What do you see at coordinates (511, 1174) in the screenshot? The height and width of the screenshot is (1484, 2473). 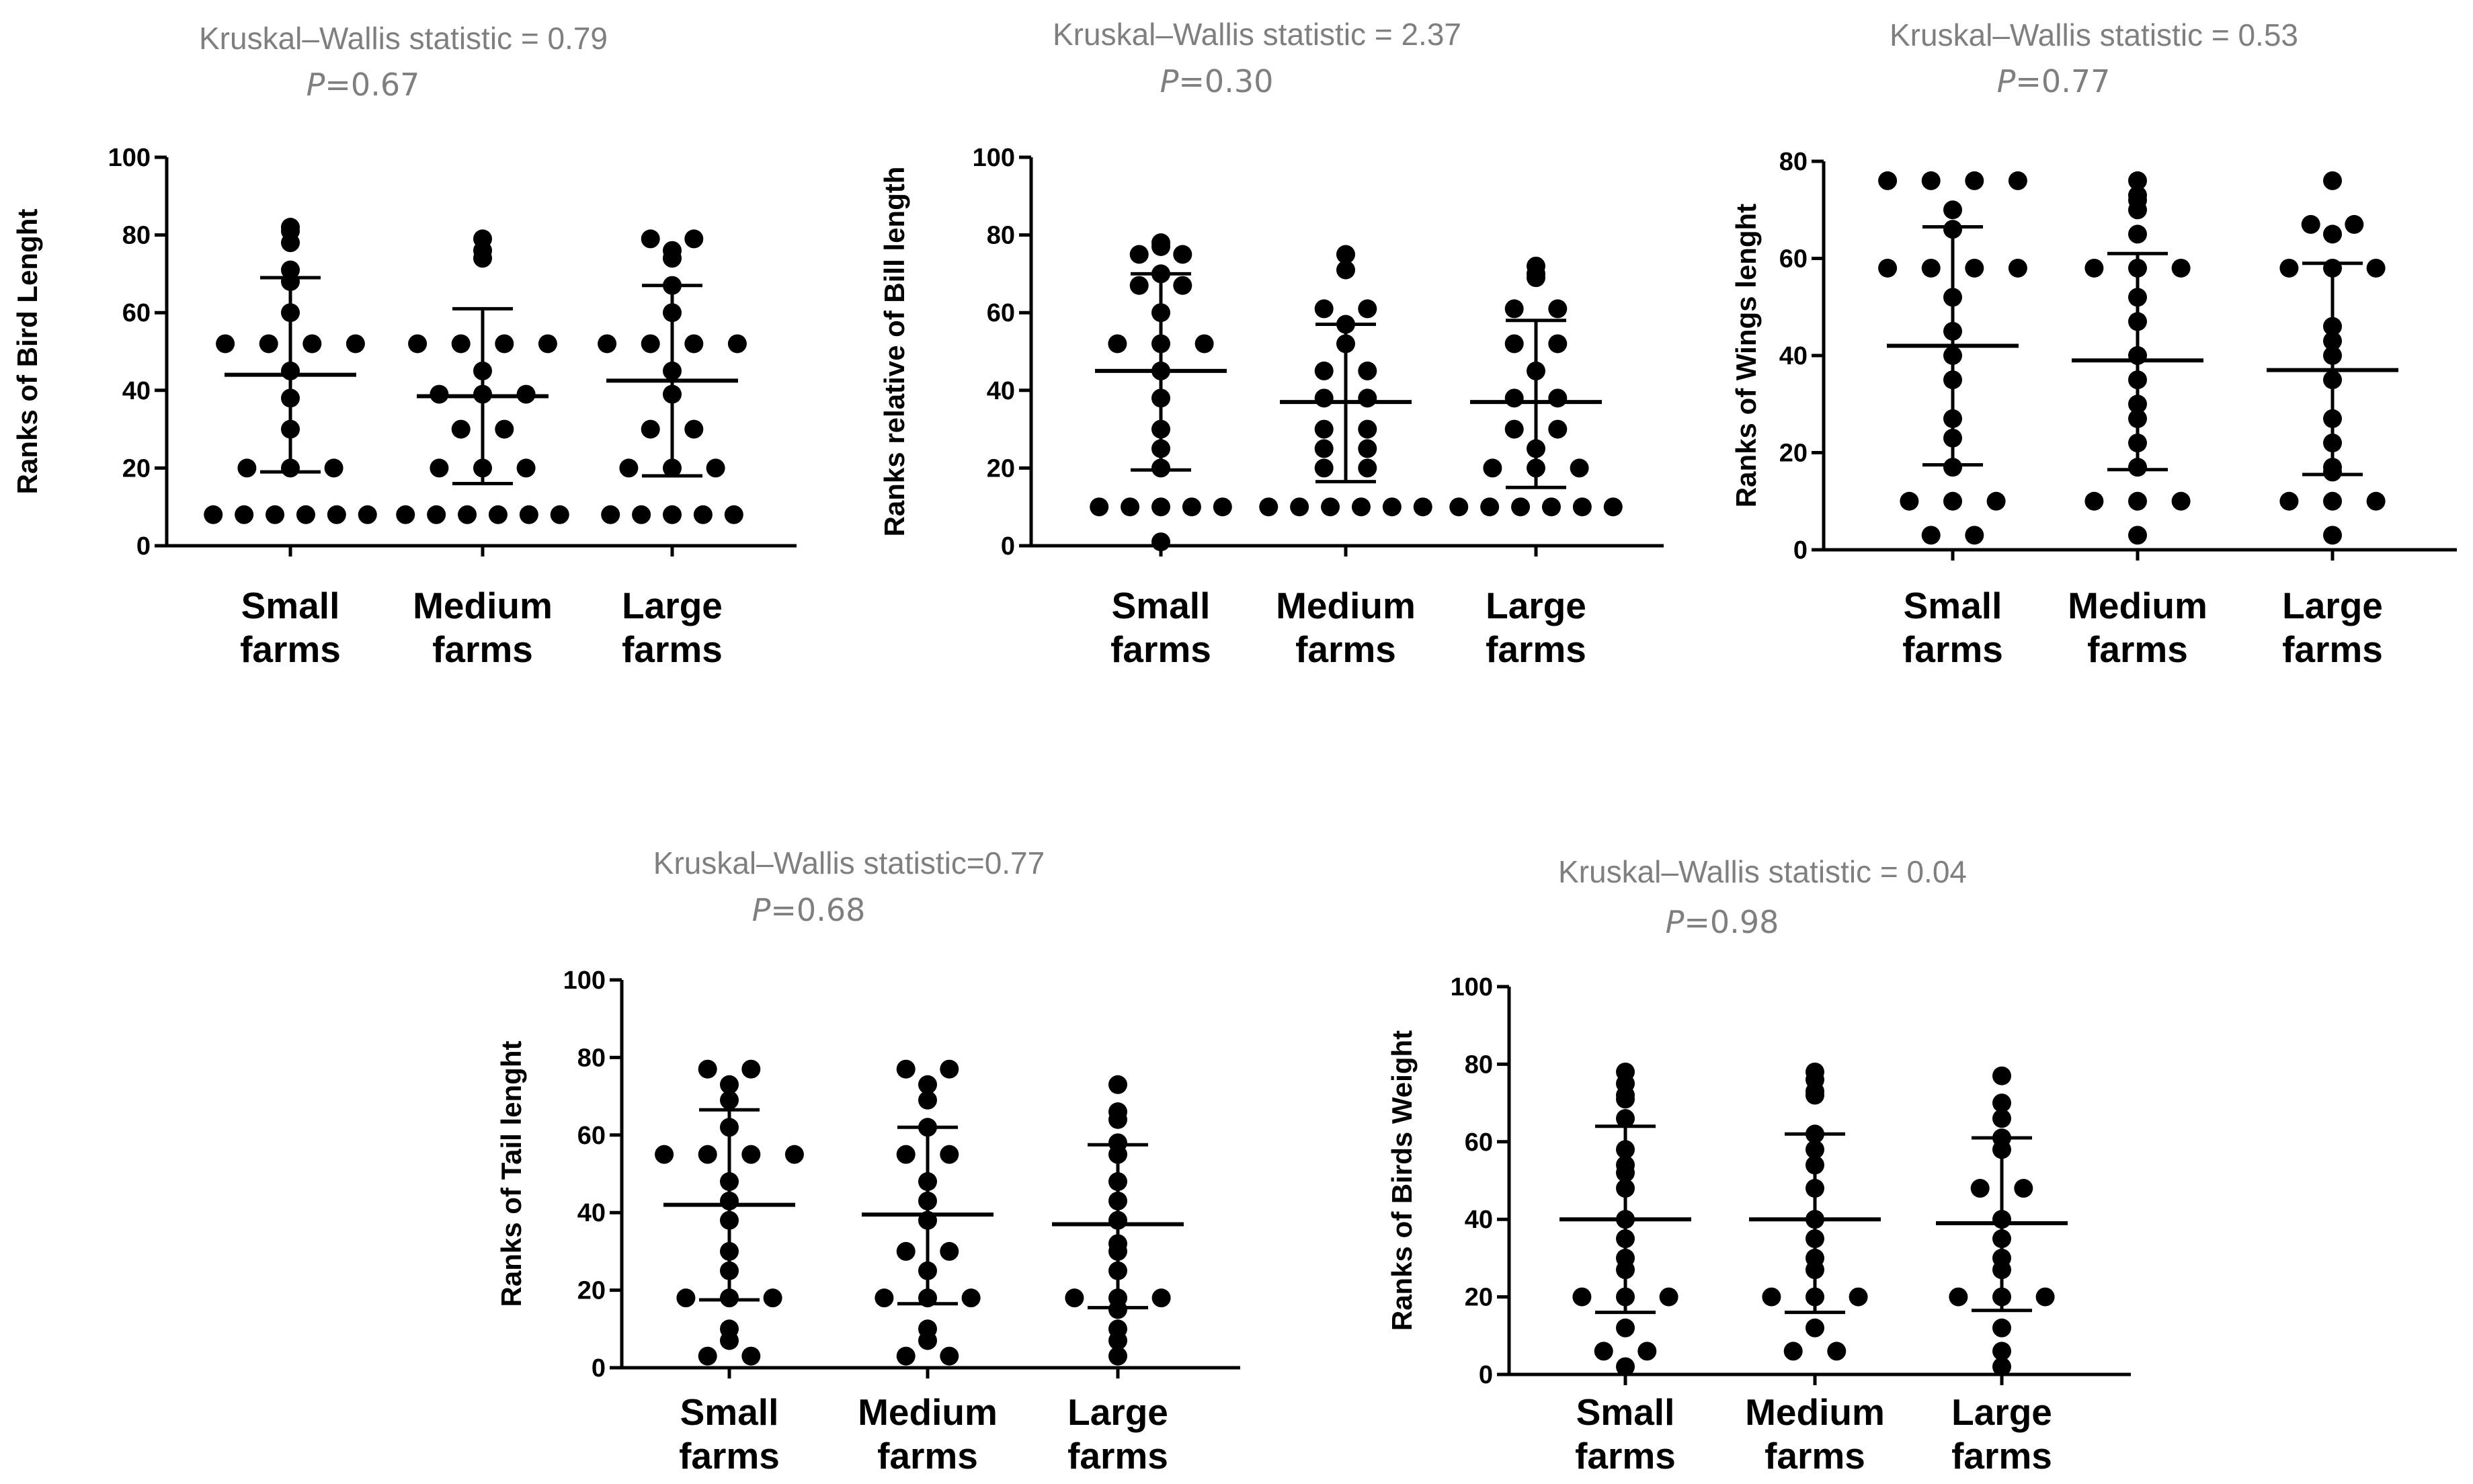 I see `y-axis-label: Ranks of Tail lenght` at bounding box center [511, 1174].